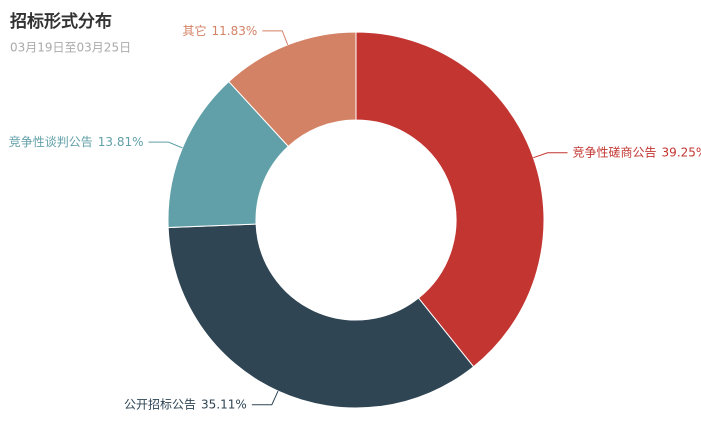 Image resolution: width=701 pixels, height=424 pixels. Describe the element at coordinates (160, 404) in the screenshot. I see `slice-name: 公开招标公告` at that location.